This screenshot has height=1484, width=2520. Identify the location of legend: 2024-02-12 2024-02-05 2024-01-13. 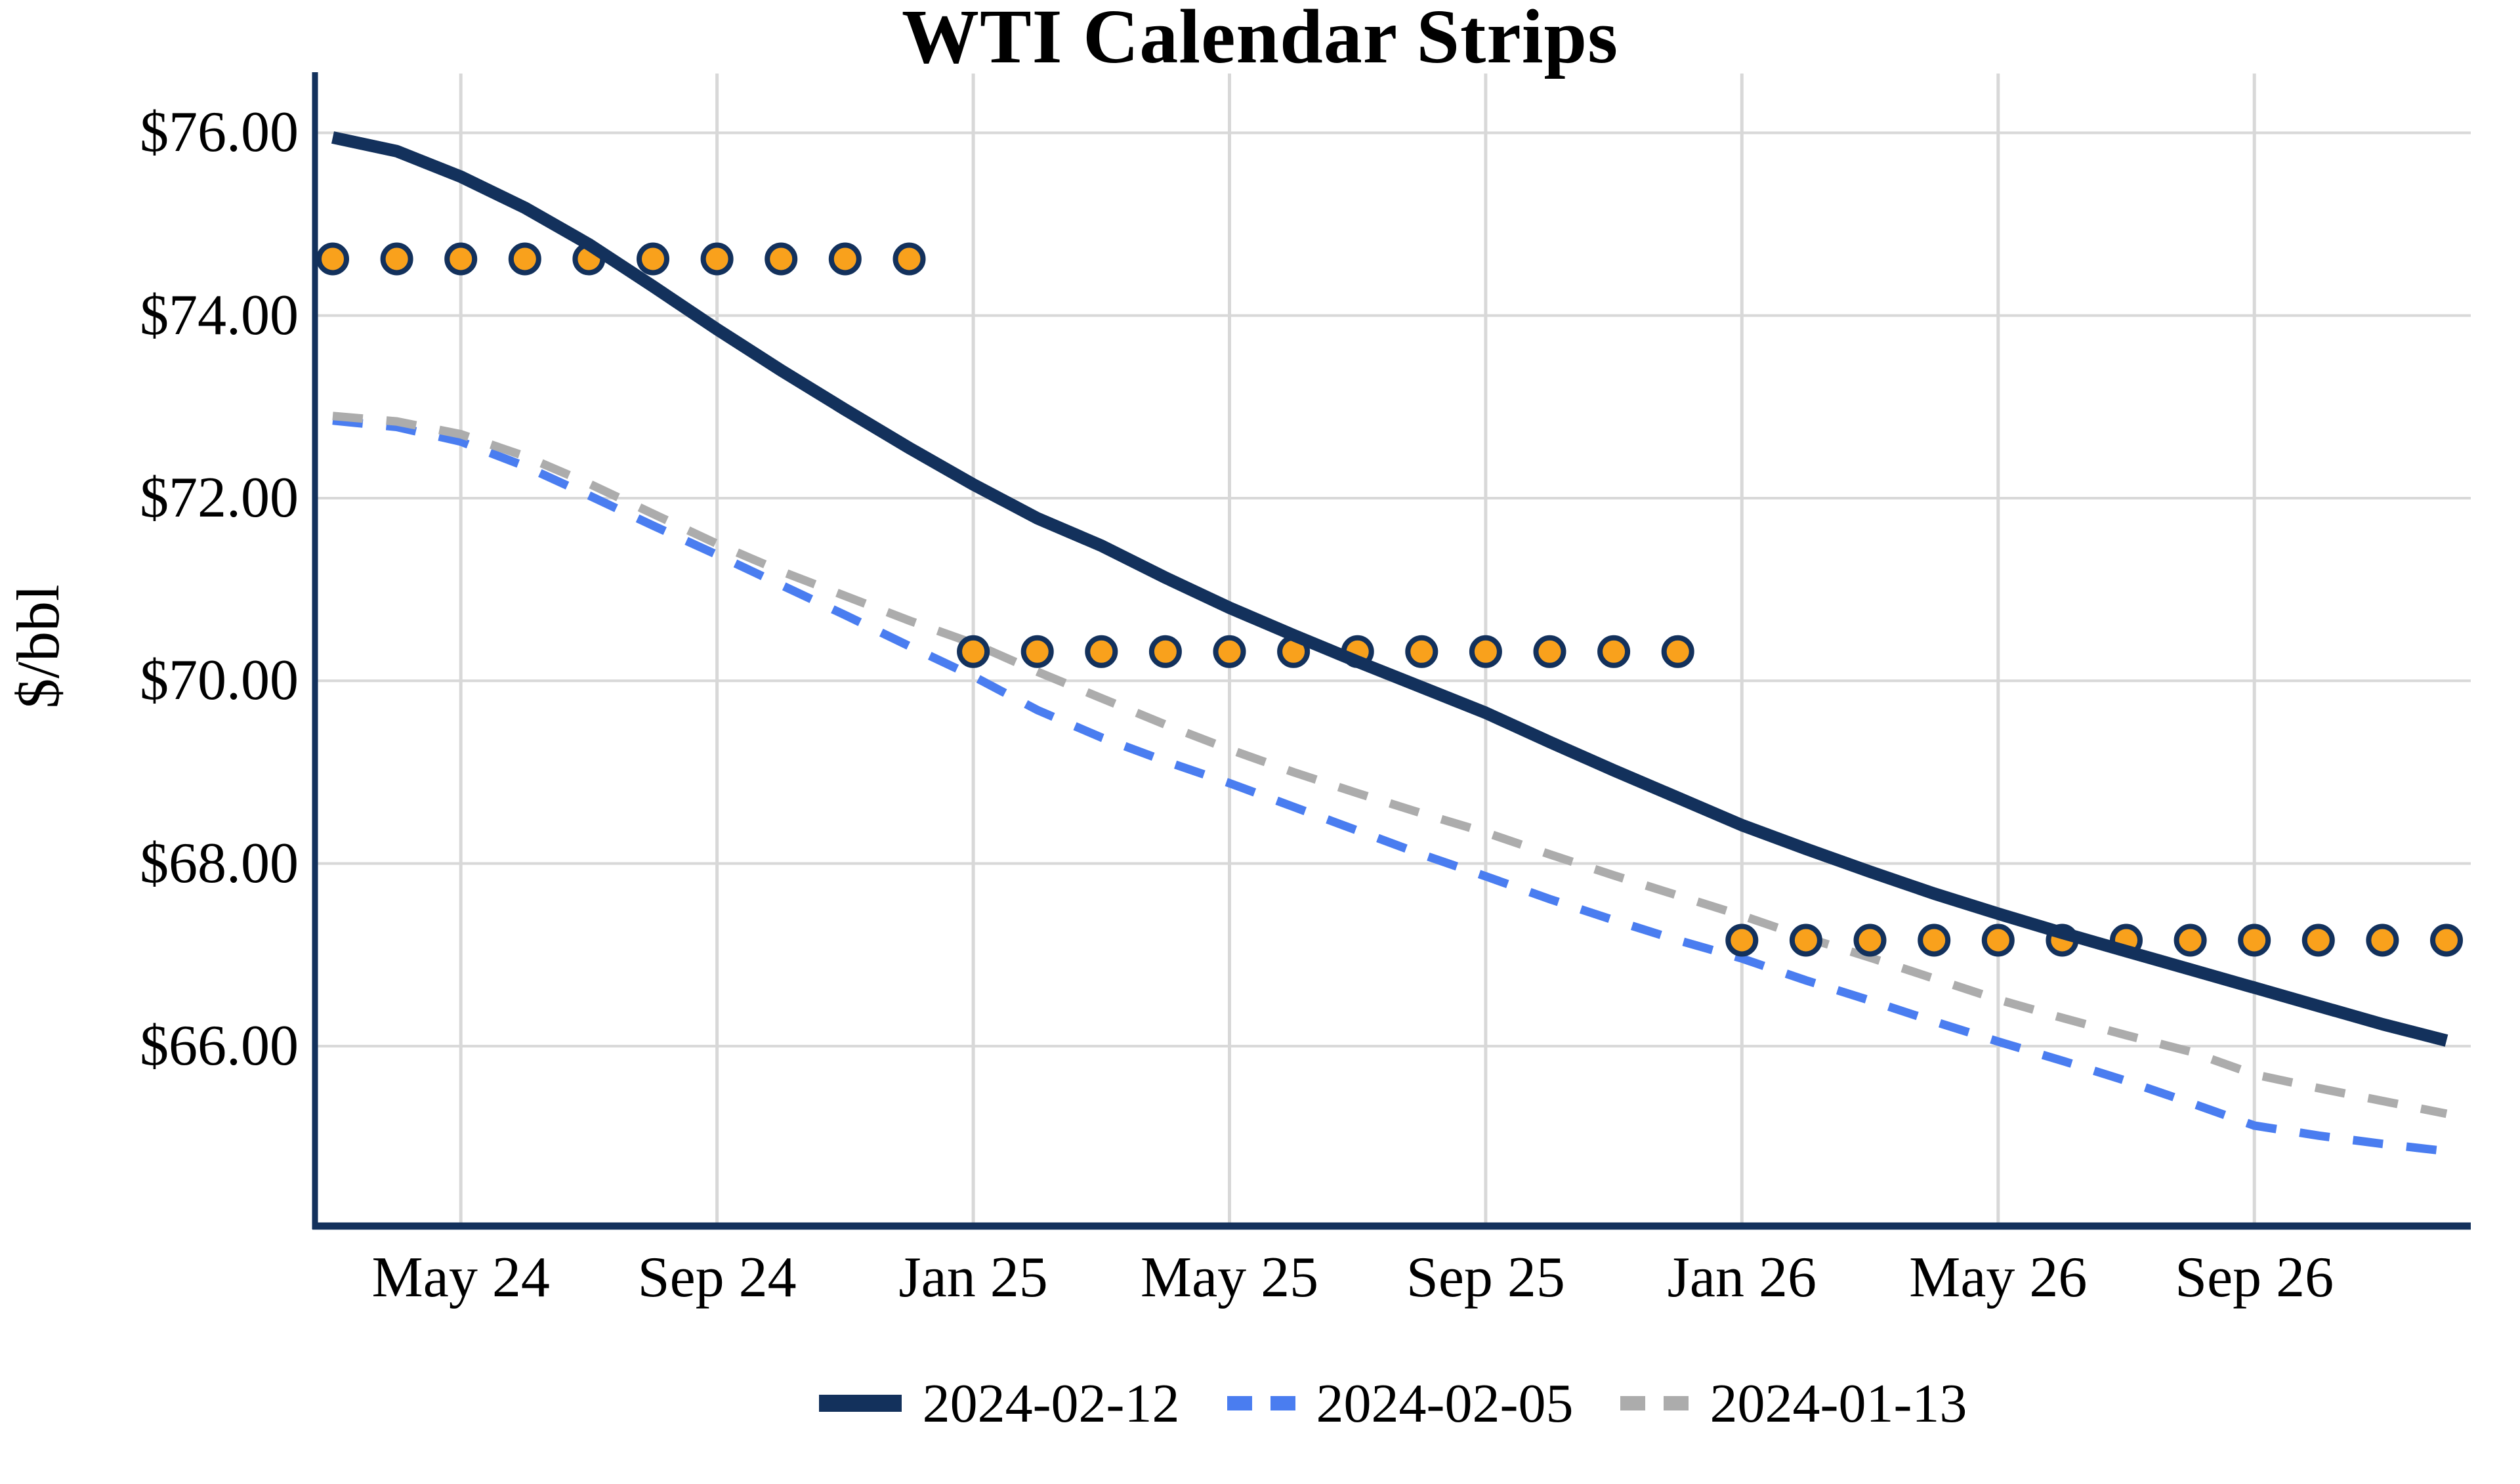
(1393, 1403).